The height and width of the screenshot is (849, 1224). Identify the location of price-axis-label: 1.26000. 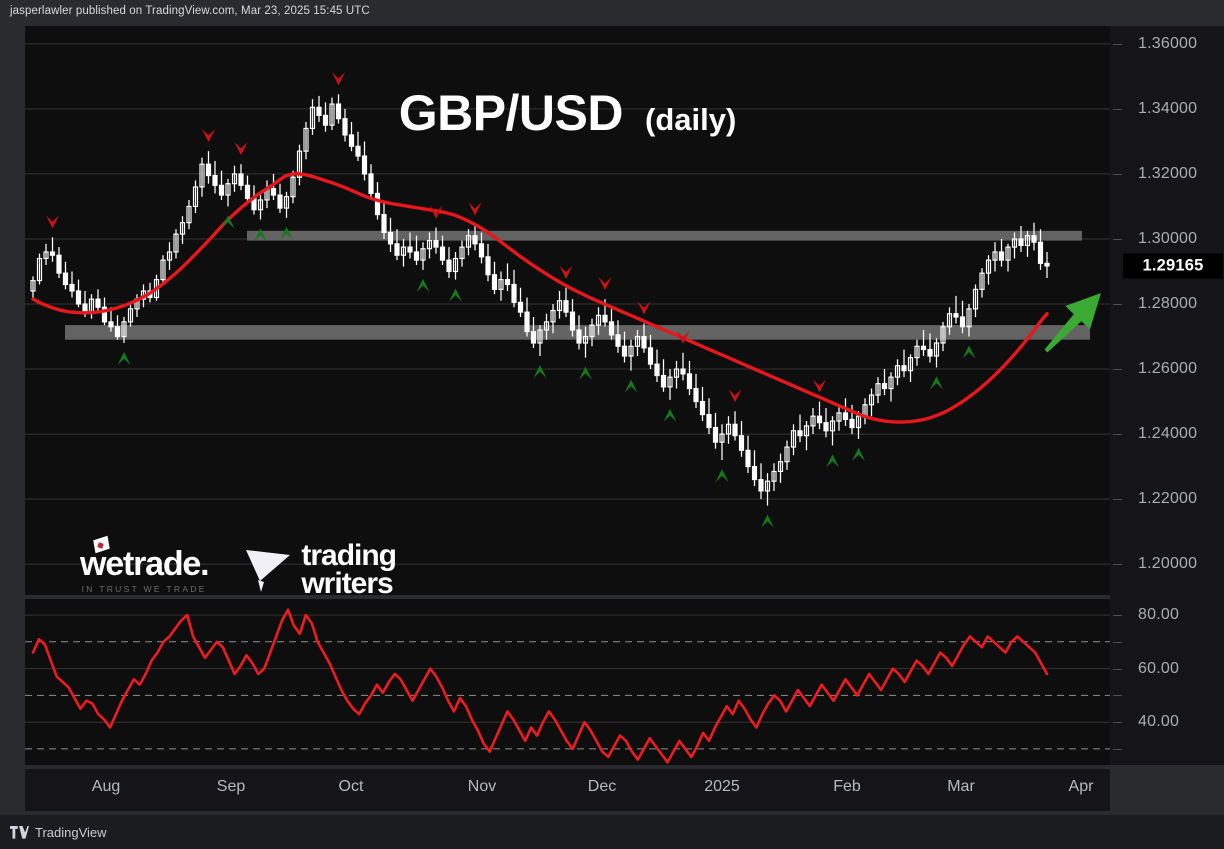
(1168, 369).